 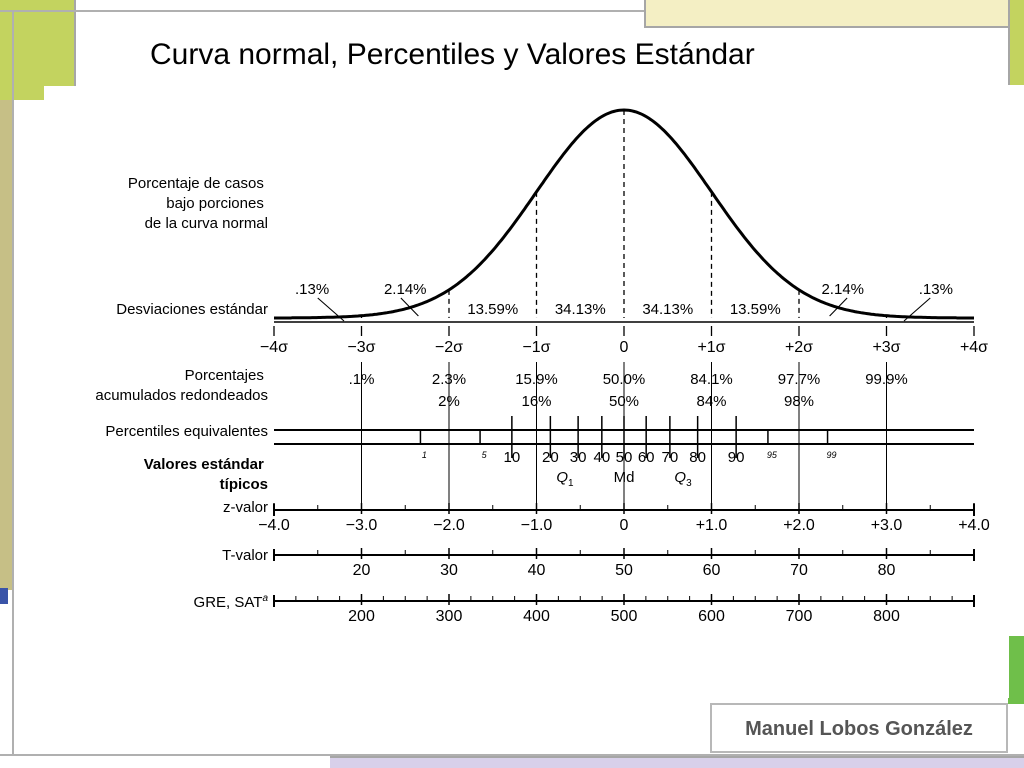 I want to click on sd-tick-0: −4σ, so click(x=274, y=347).